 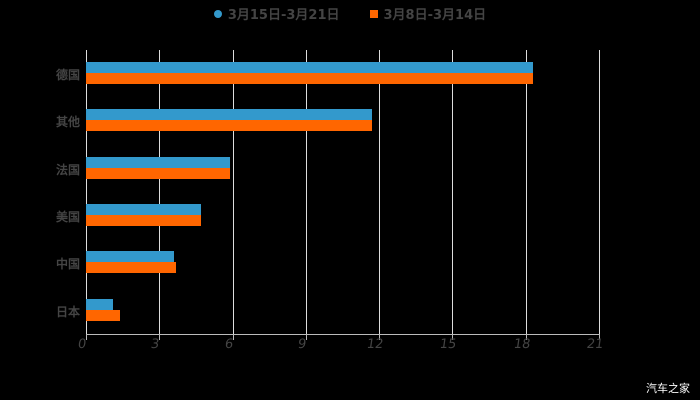 I want to click on legend-label: 3月8日-3月14日, so click(x=435, y=15).